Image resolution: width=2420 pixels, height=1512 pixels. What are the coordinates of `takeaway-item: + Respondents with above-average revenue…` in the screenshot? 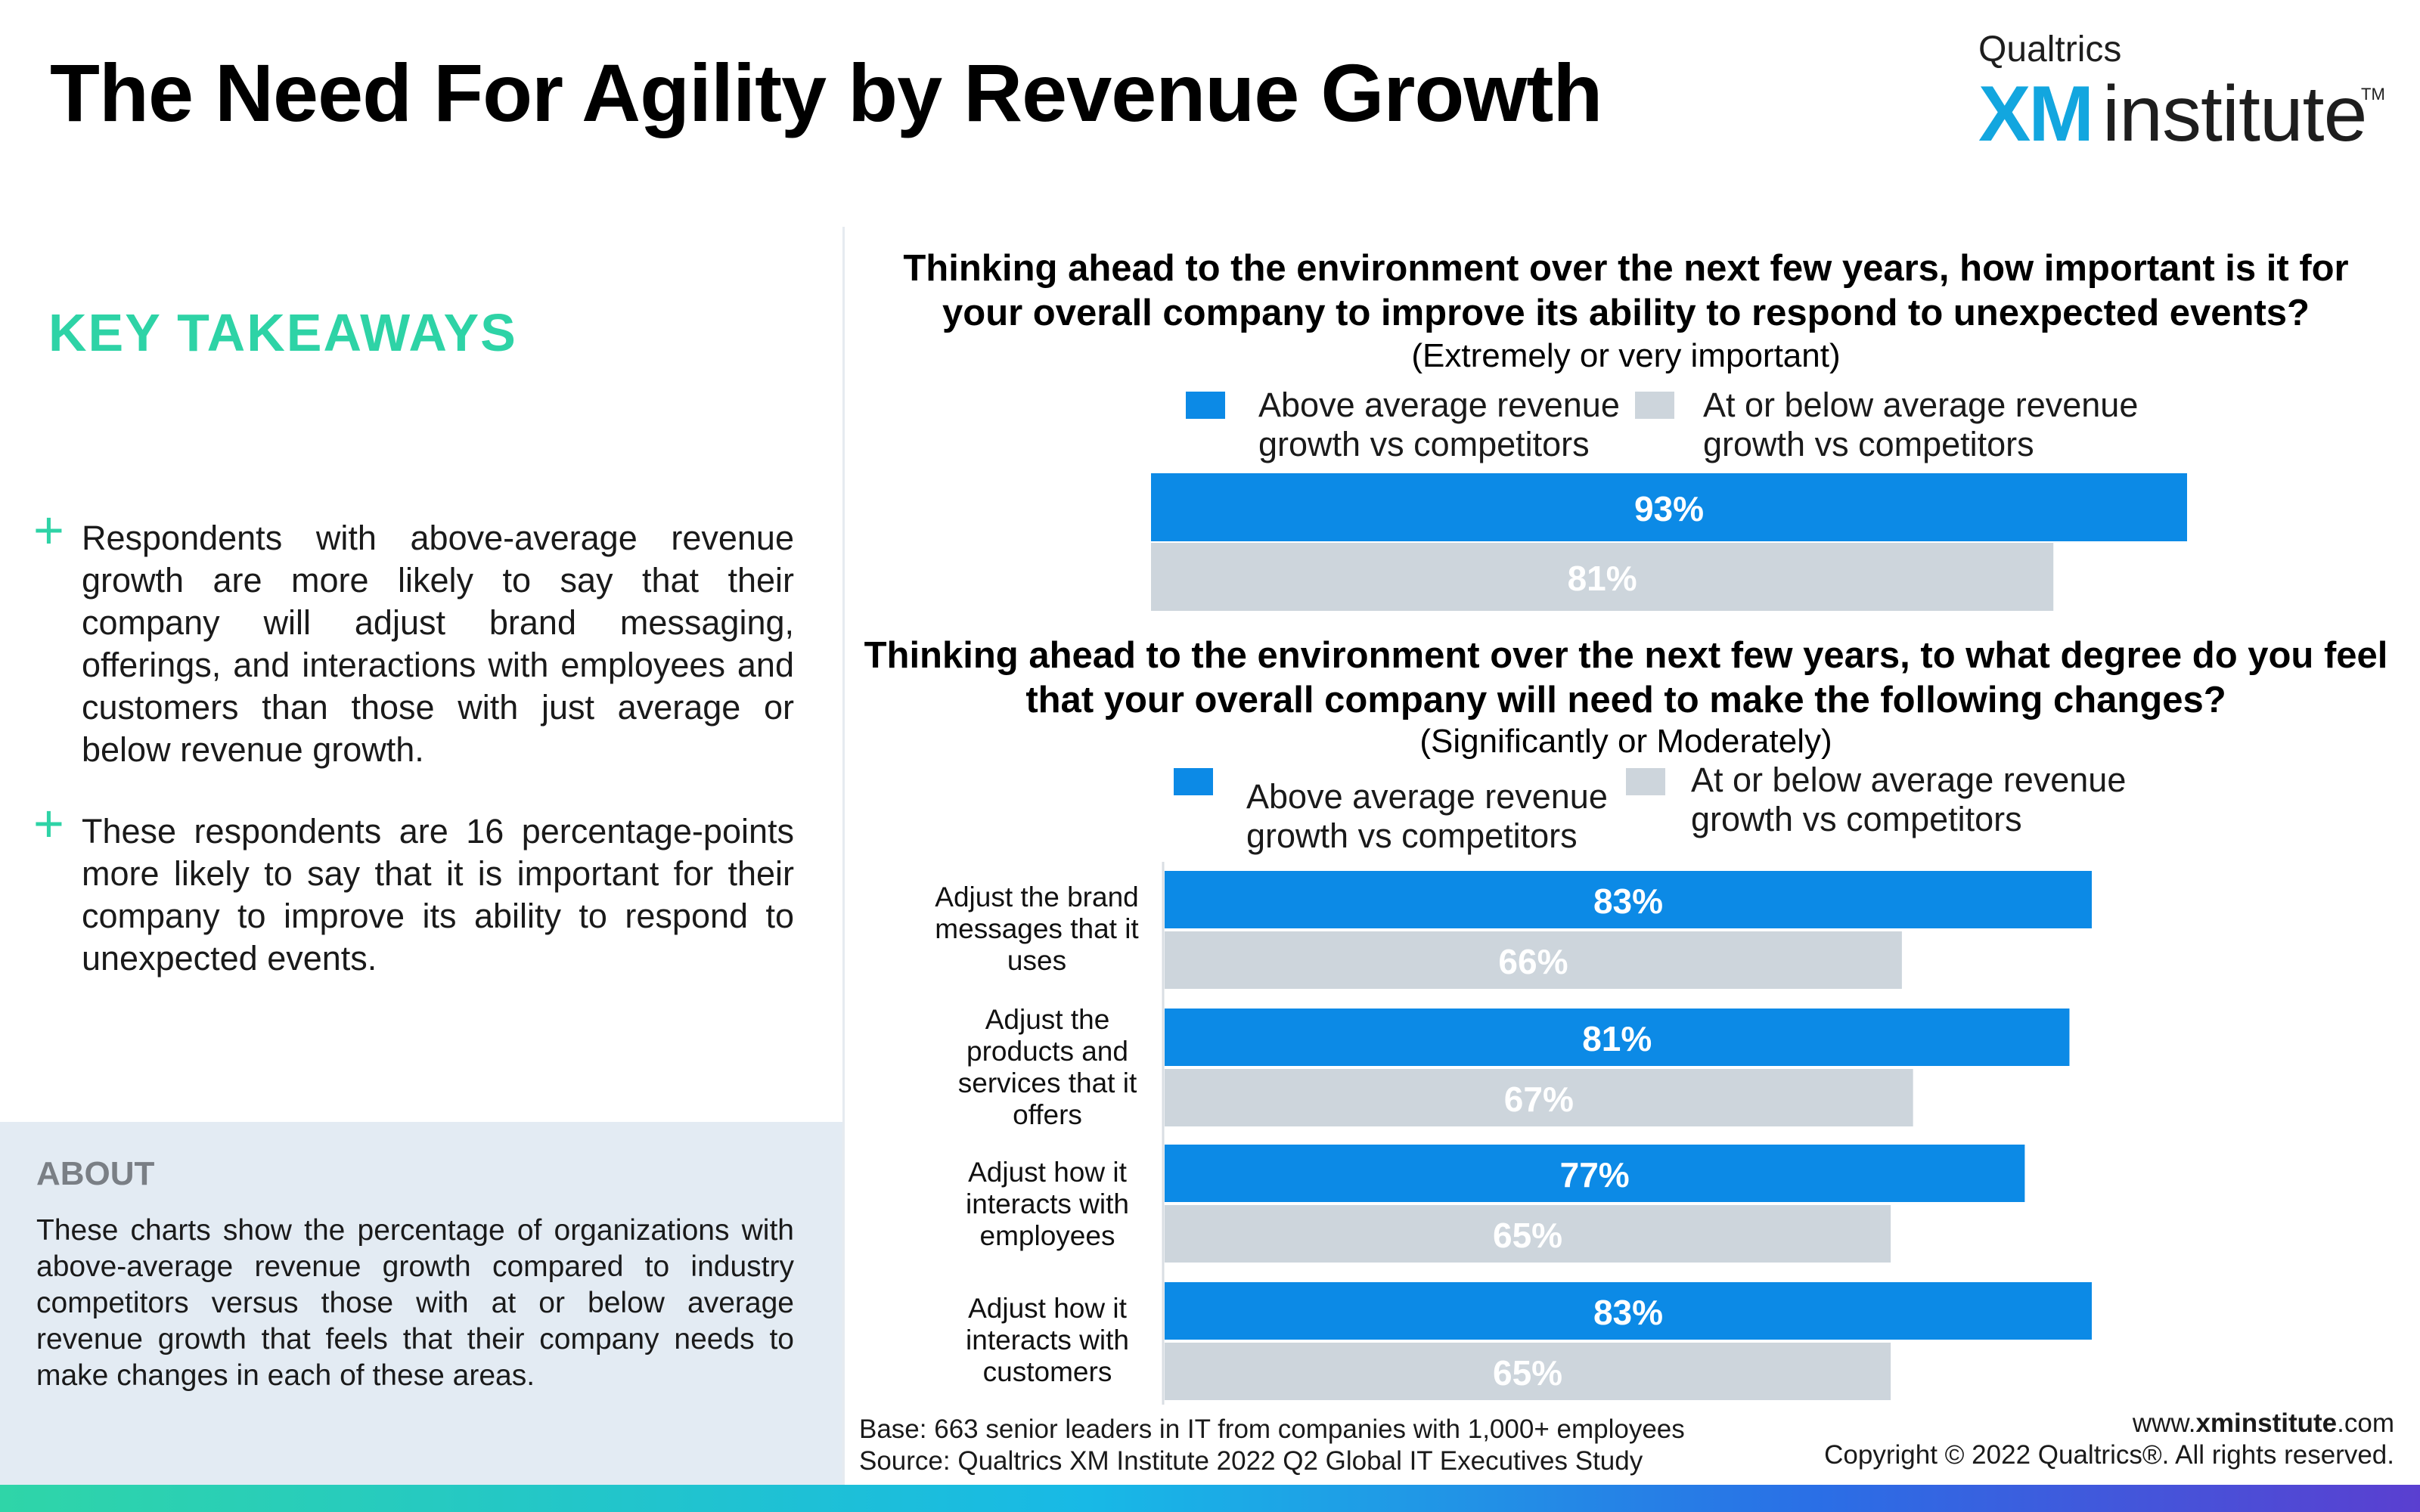 It's located at (414, 637).